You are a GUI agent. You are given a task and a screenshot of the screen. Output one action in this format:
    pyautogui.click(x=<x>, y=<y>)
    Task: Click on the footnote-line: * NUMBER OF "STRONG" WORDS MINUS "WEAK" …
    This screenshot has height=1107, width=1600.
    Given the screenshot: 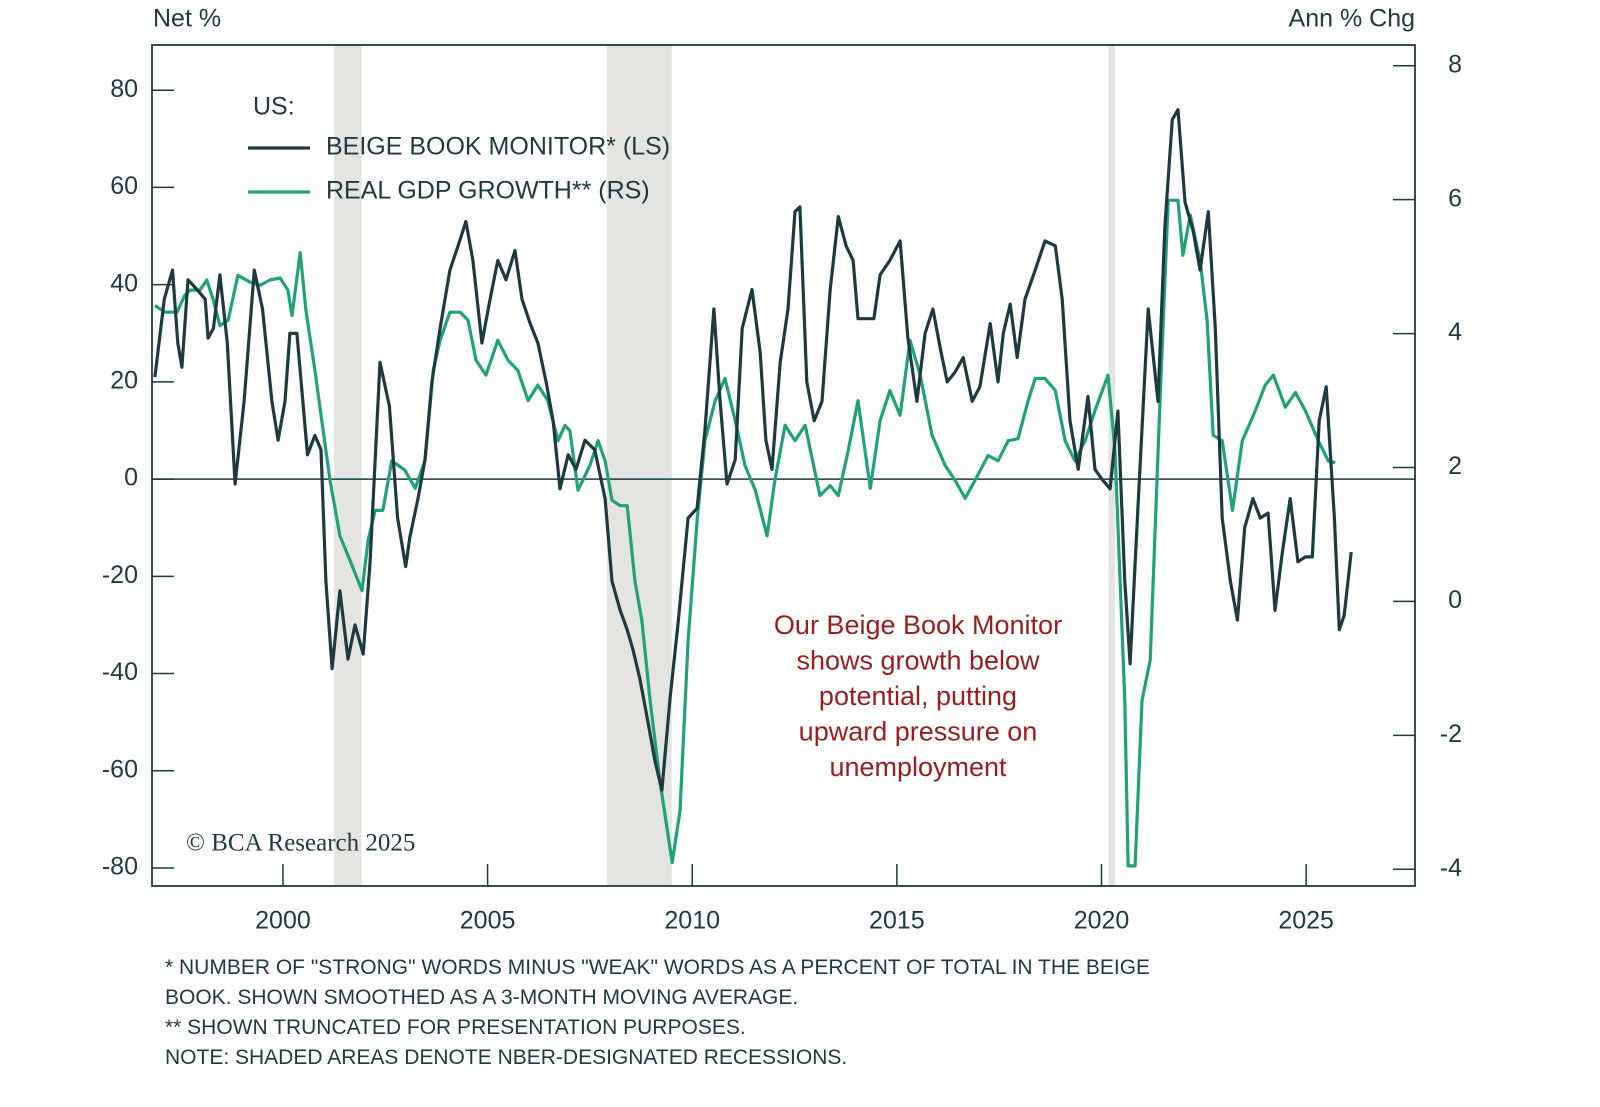 What is the action you would take?
    pyautogui.click(x=657, y=967)
    